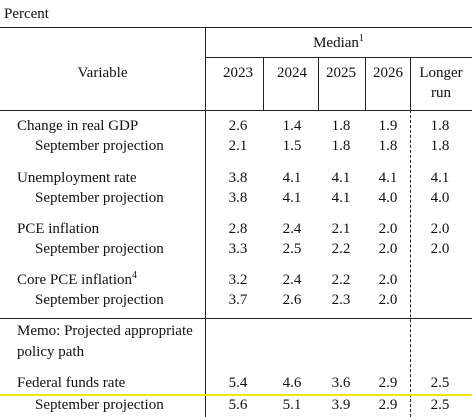 This screenshot has width=472, height=417. I want to click on highlight-line, so click(236, 395).